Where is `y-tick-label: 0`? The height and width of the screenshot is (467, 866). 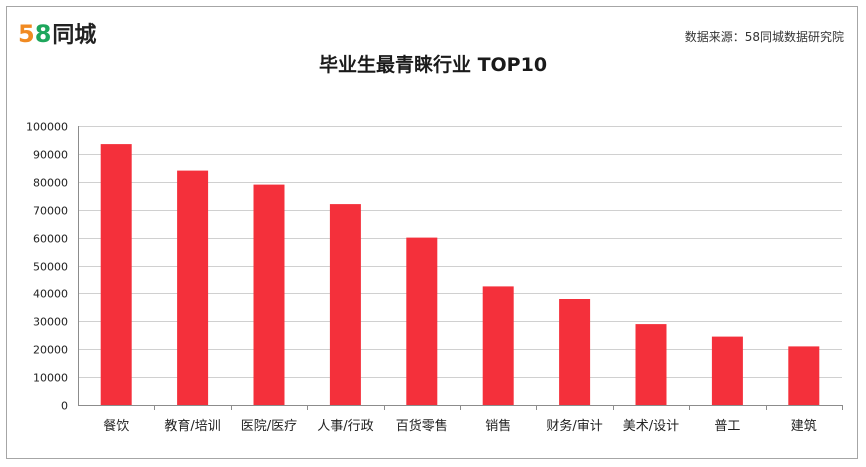
y-tick-label: 0 is located at coordinates (64, 406).